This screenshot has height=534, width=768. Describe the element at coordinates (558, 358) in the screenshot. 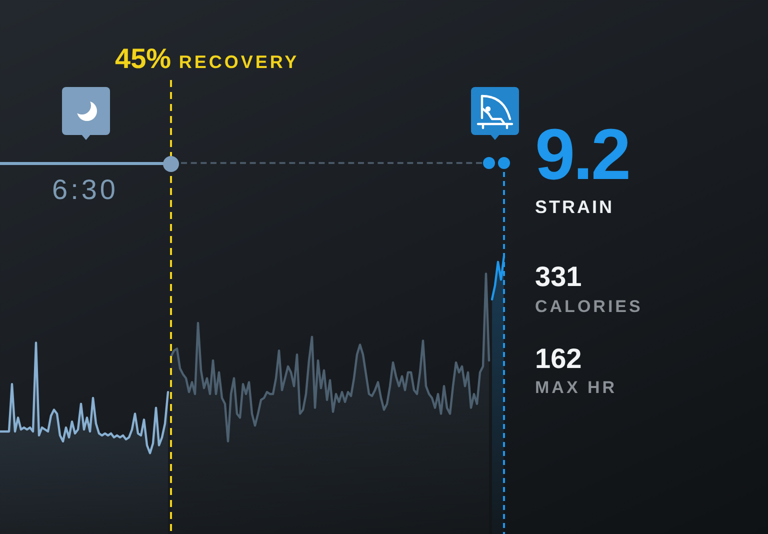

I see `text: 162` at that location.